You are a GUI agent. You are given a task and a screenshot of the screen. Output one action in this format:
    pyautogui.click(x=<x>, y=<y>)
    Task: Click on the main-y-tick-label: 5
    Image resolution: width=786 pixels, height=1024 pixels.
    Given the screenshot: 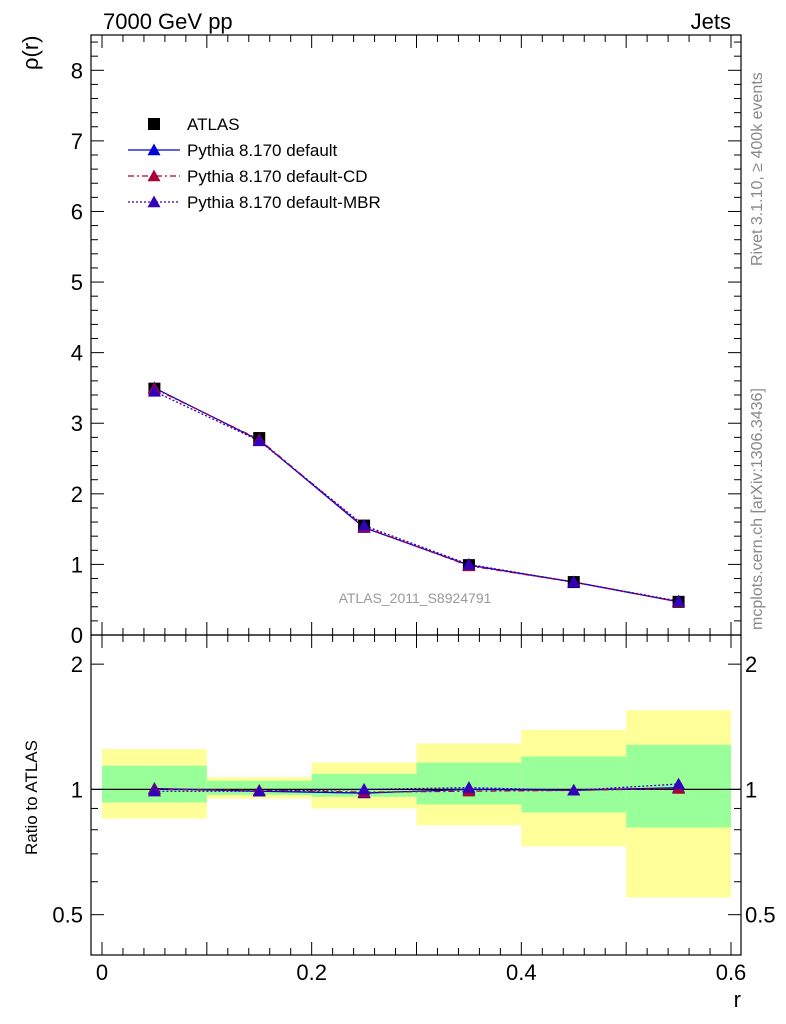 What is the action you would take?
    pyautogui.click(x=77, y=282)
    